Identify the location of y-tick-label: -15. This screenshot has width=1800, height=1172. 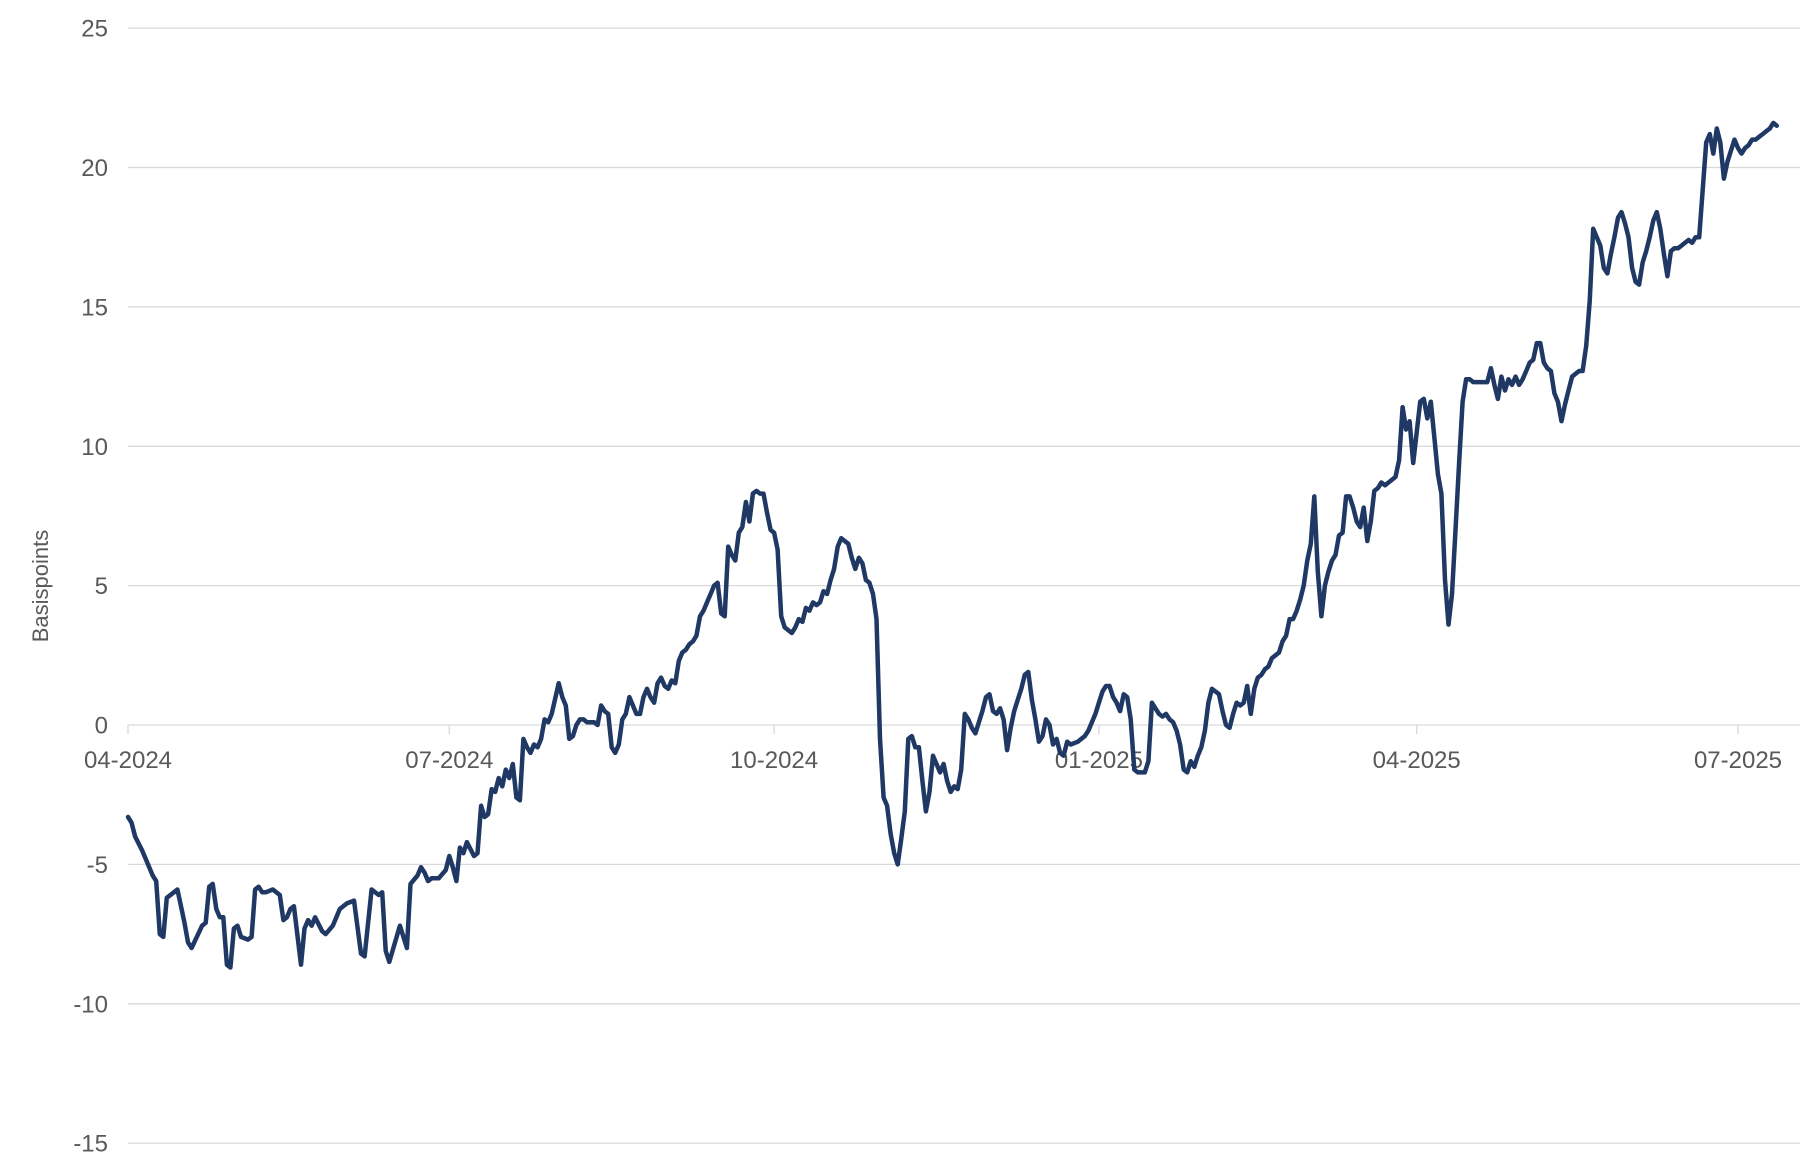
(90, 1144).